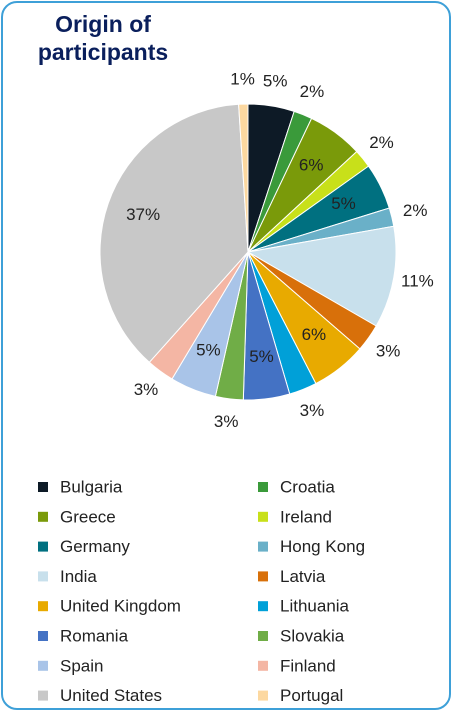 The height and width of the screenshot is (711, 452). I want to click on legend-label: Spain, so click(81, 665).